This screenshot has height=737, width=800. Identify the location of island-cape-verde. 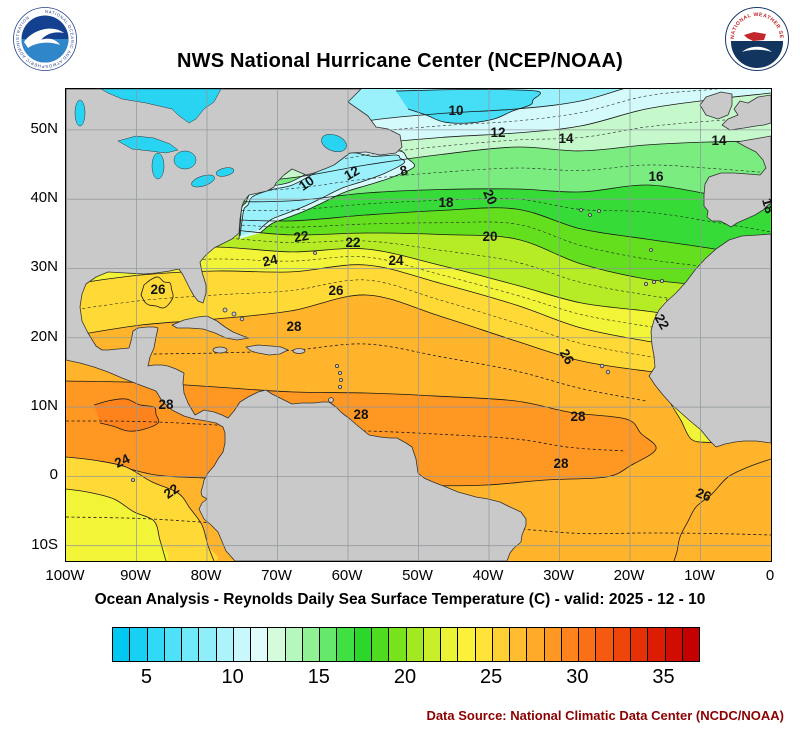
(602, 366).